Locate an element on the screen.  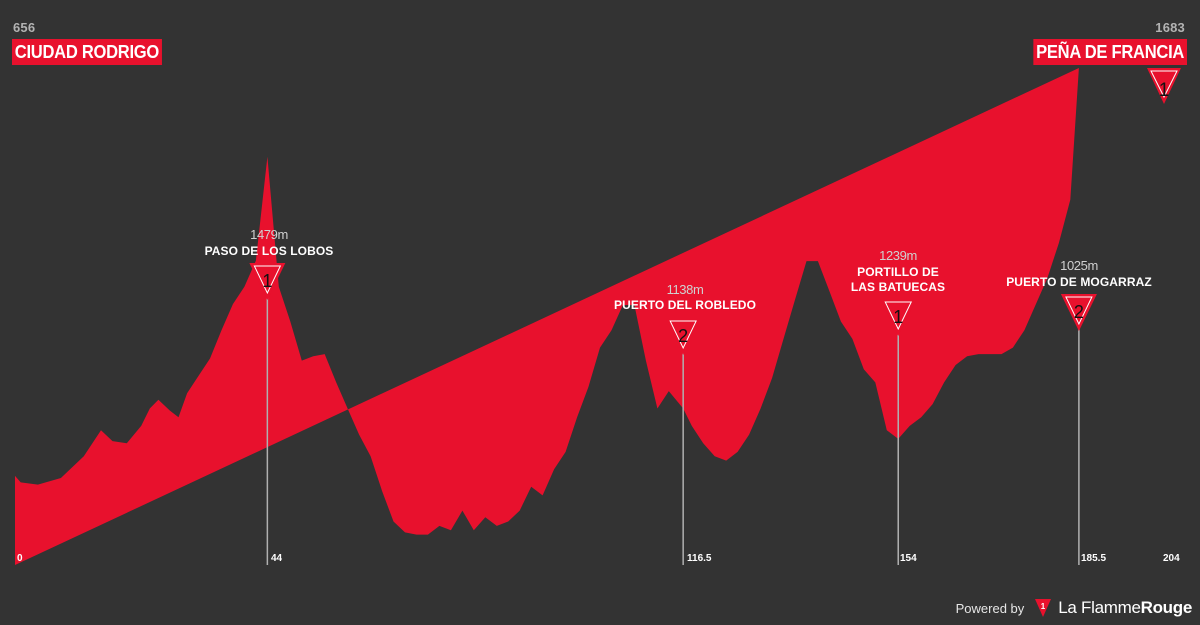
climb-name-line: PUERTO DE MOGARRAZ is located at coordinates (1079, 282).